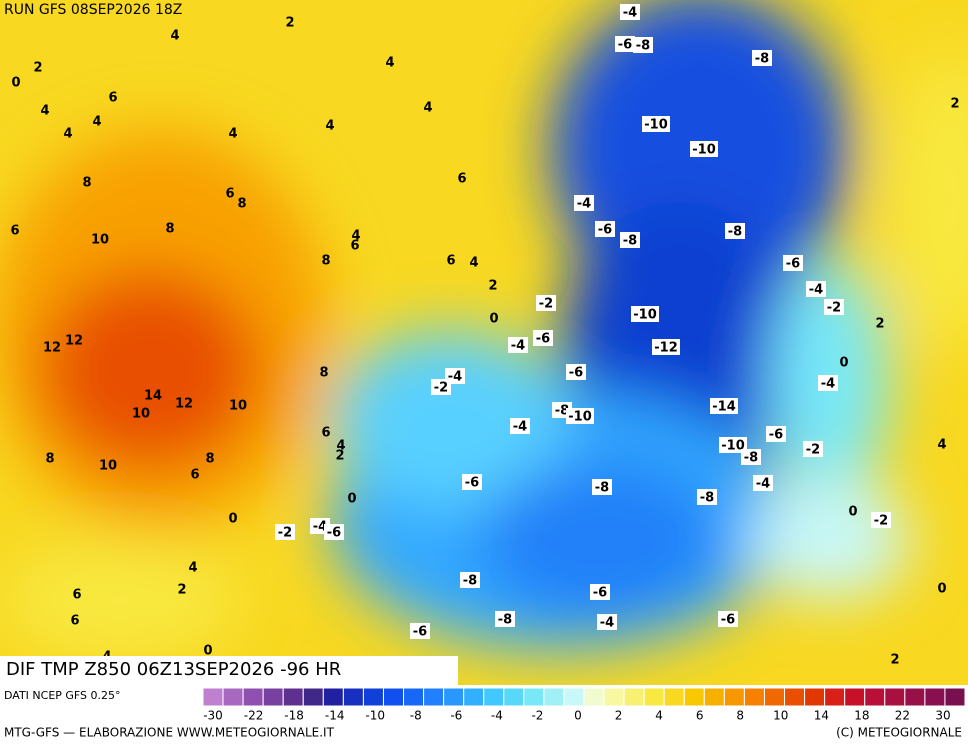  What do you see at coordinates (861, 716) in the screenshot?
I see `colorbar-tick-label: 18` at bounding box center [861, 716].